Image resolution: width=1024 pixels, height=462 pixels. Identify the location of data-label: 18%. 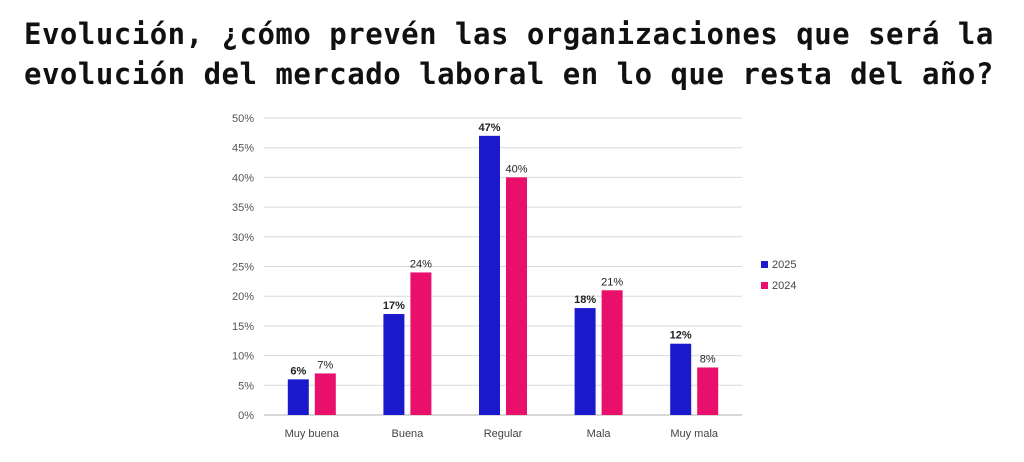
(585, 300).